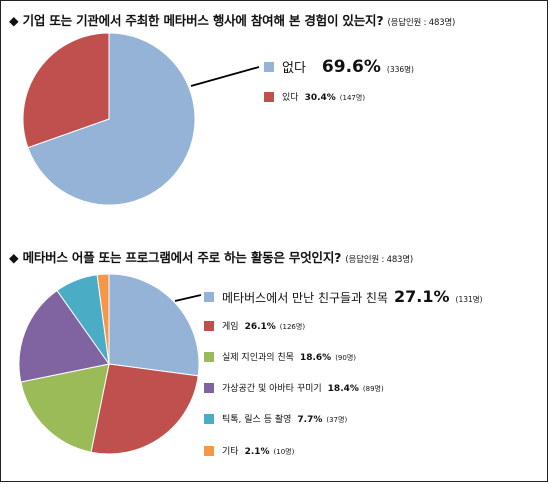  I want to click on chart-1-legend-item-1: 있다 30.4% (147명), so click(314, 96).